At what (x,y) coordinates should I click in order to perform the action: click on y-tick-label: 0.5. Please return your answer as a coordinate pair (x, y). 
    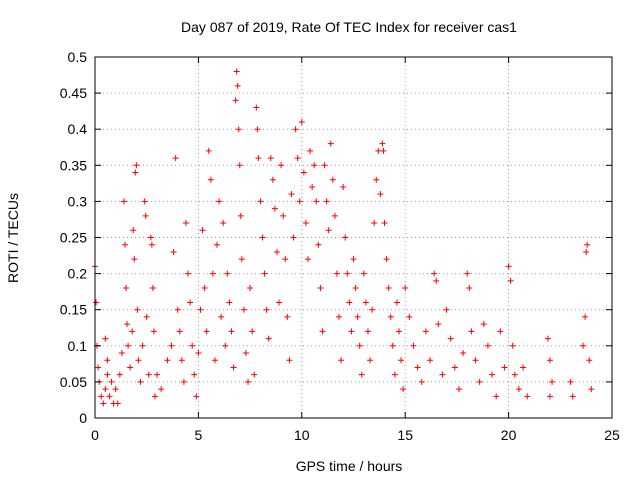
    Looking at the image, I should click on (78, 57).